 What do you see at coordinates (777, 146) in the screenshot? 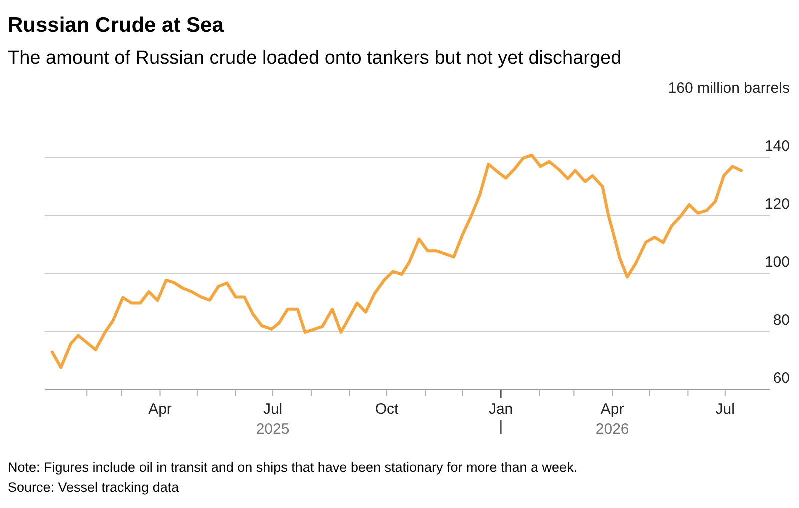
I see `y-tick-label: 140` at bounding box center [777, 146].